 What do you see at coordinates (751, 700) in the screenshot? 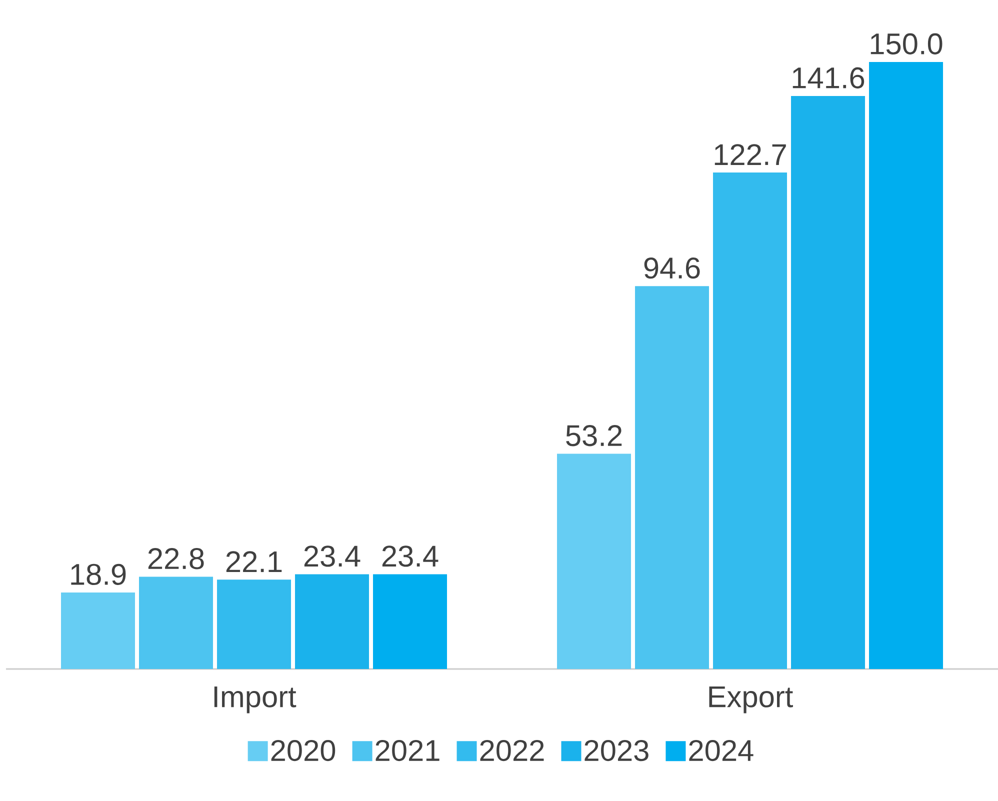
I see `x-tick-label: Export` at bounding box center [751, 700].